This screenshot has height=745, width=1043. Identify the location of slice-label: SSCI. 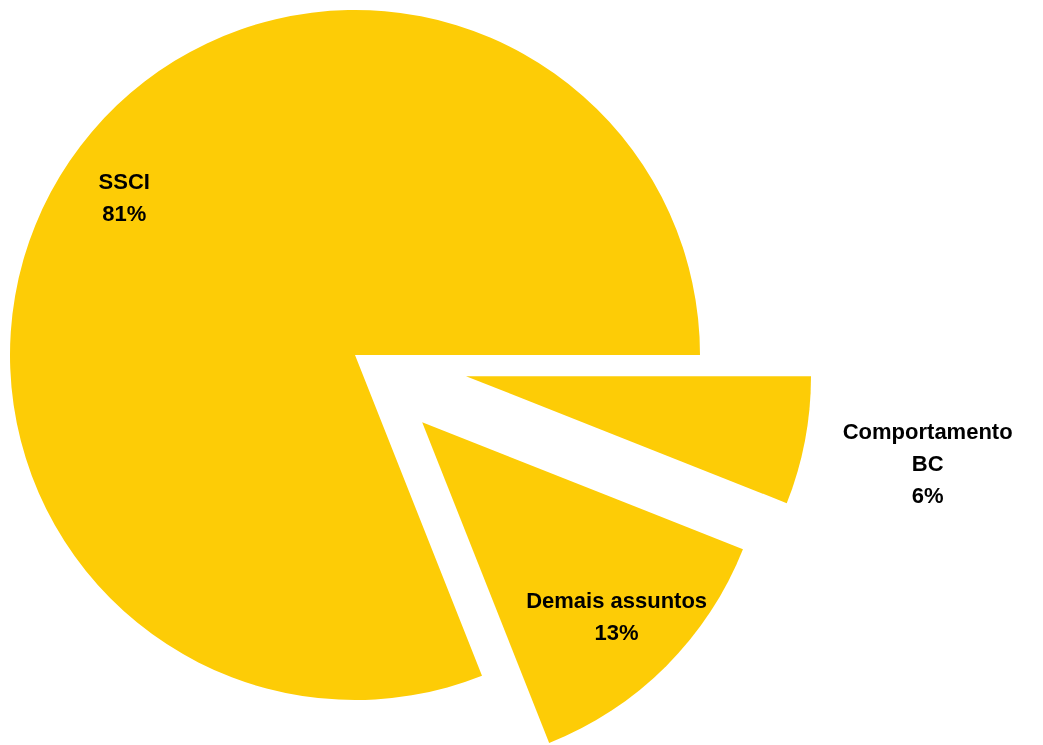
(124, 182).